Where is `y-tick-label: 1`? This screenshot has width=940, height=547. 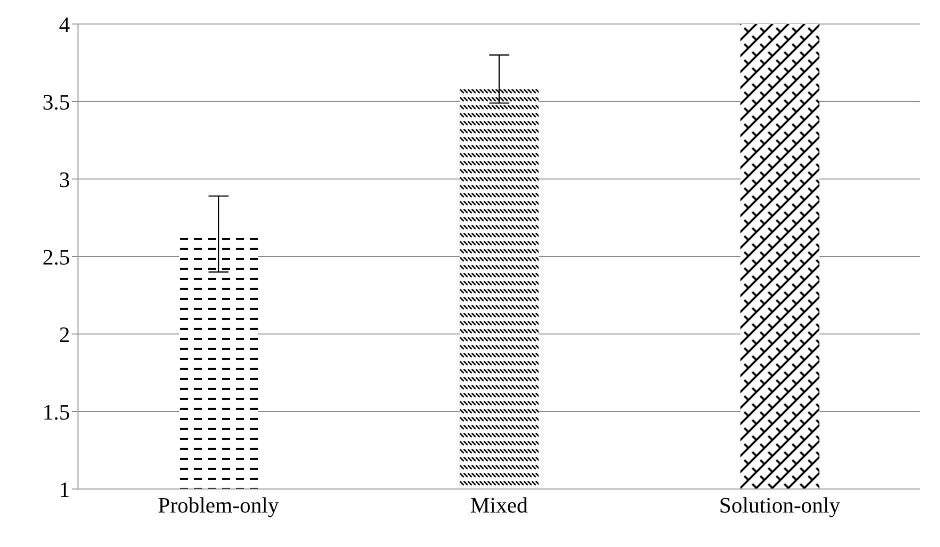 y-tick-label: 1 is located at coordinates (64, 489).